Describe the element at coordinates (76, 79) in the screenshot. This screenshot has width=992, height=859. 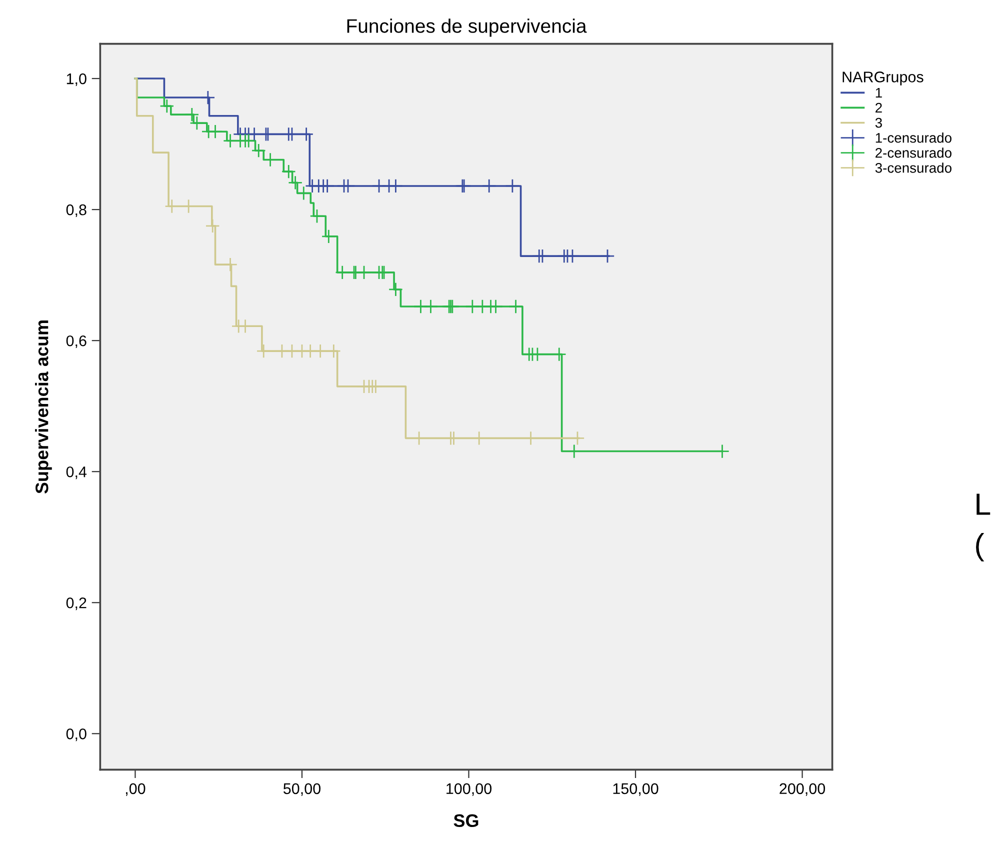
I see `y-tick-label: 1,0` at that location.